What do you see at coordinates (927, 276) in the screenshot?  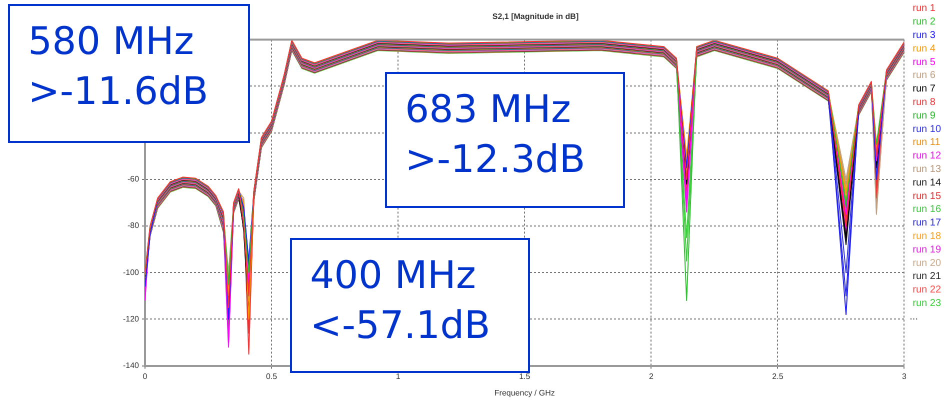 I see `text: run 21` at bounding box center [927, 276].